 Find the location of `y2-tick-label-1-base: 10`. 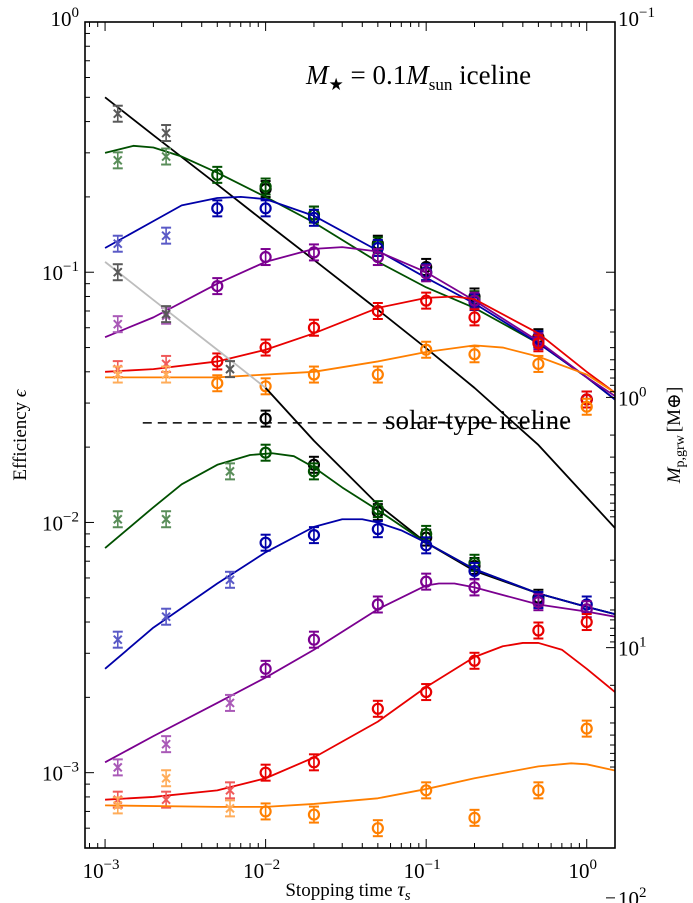

y2-tick-label-1-base: 10 is located at coordinates (628, 398).